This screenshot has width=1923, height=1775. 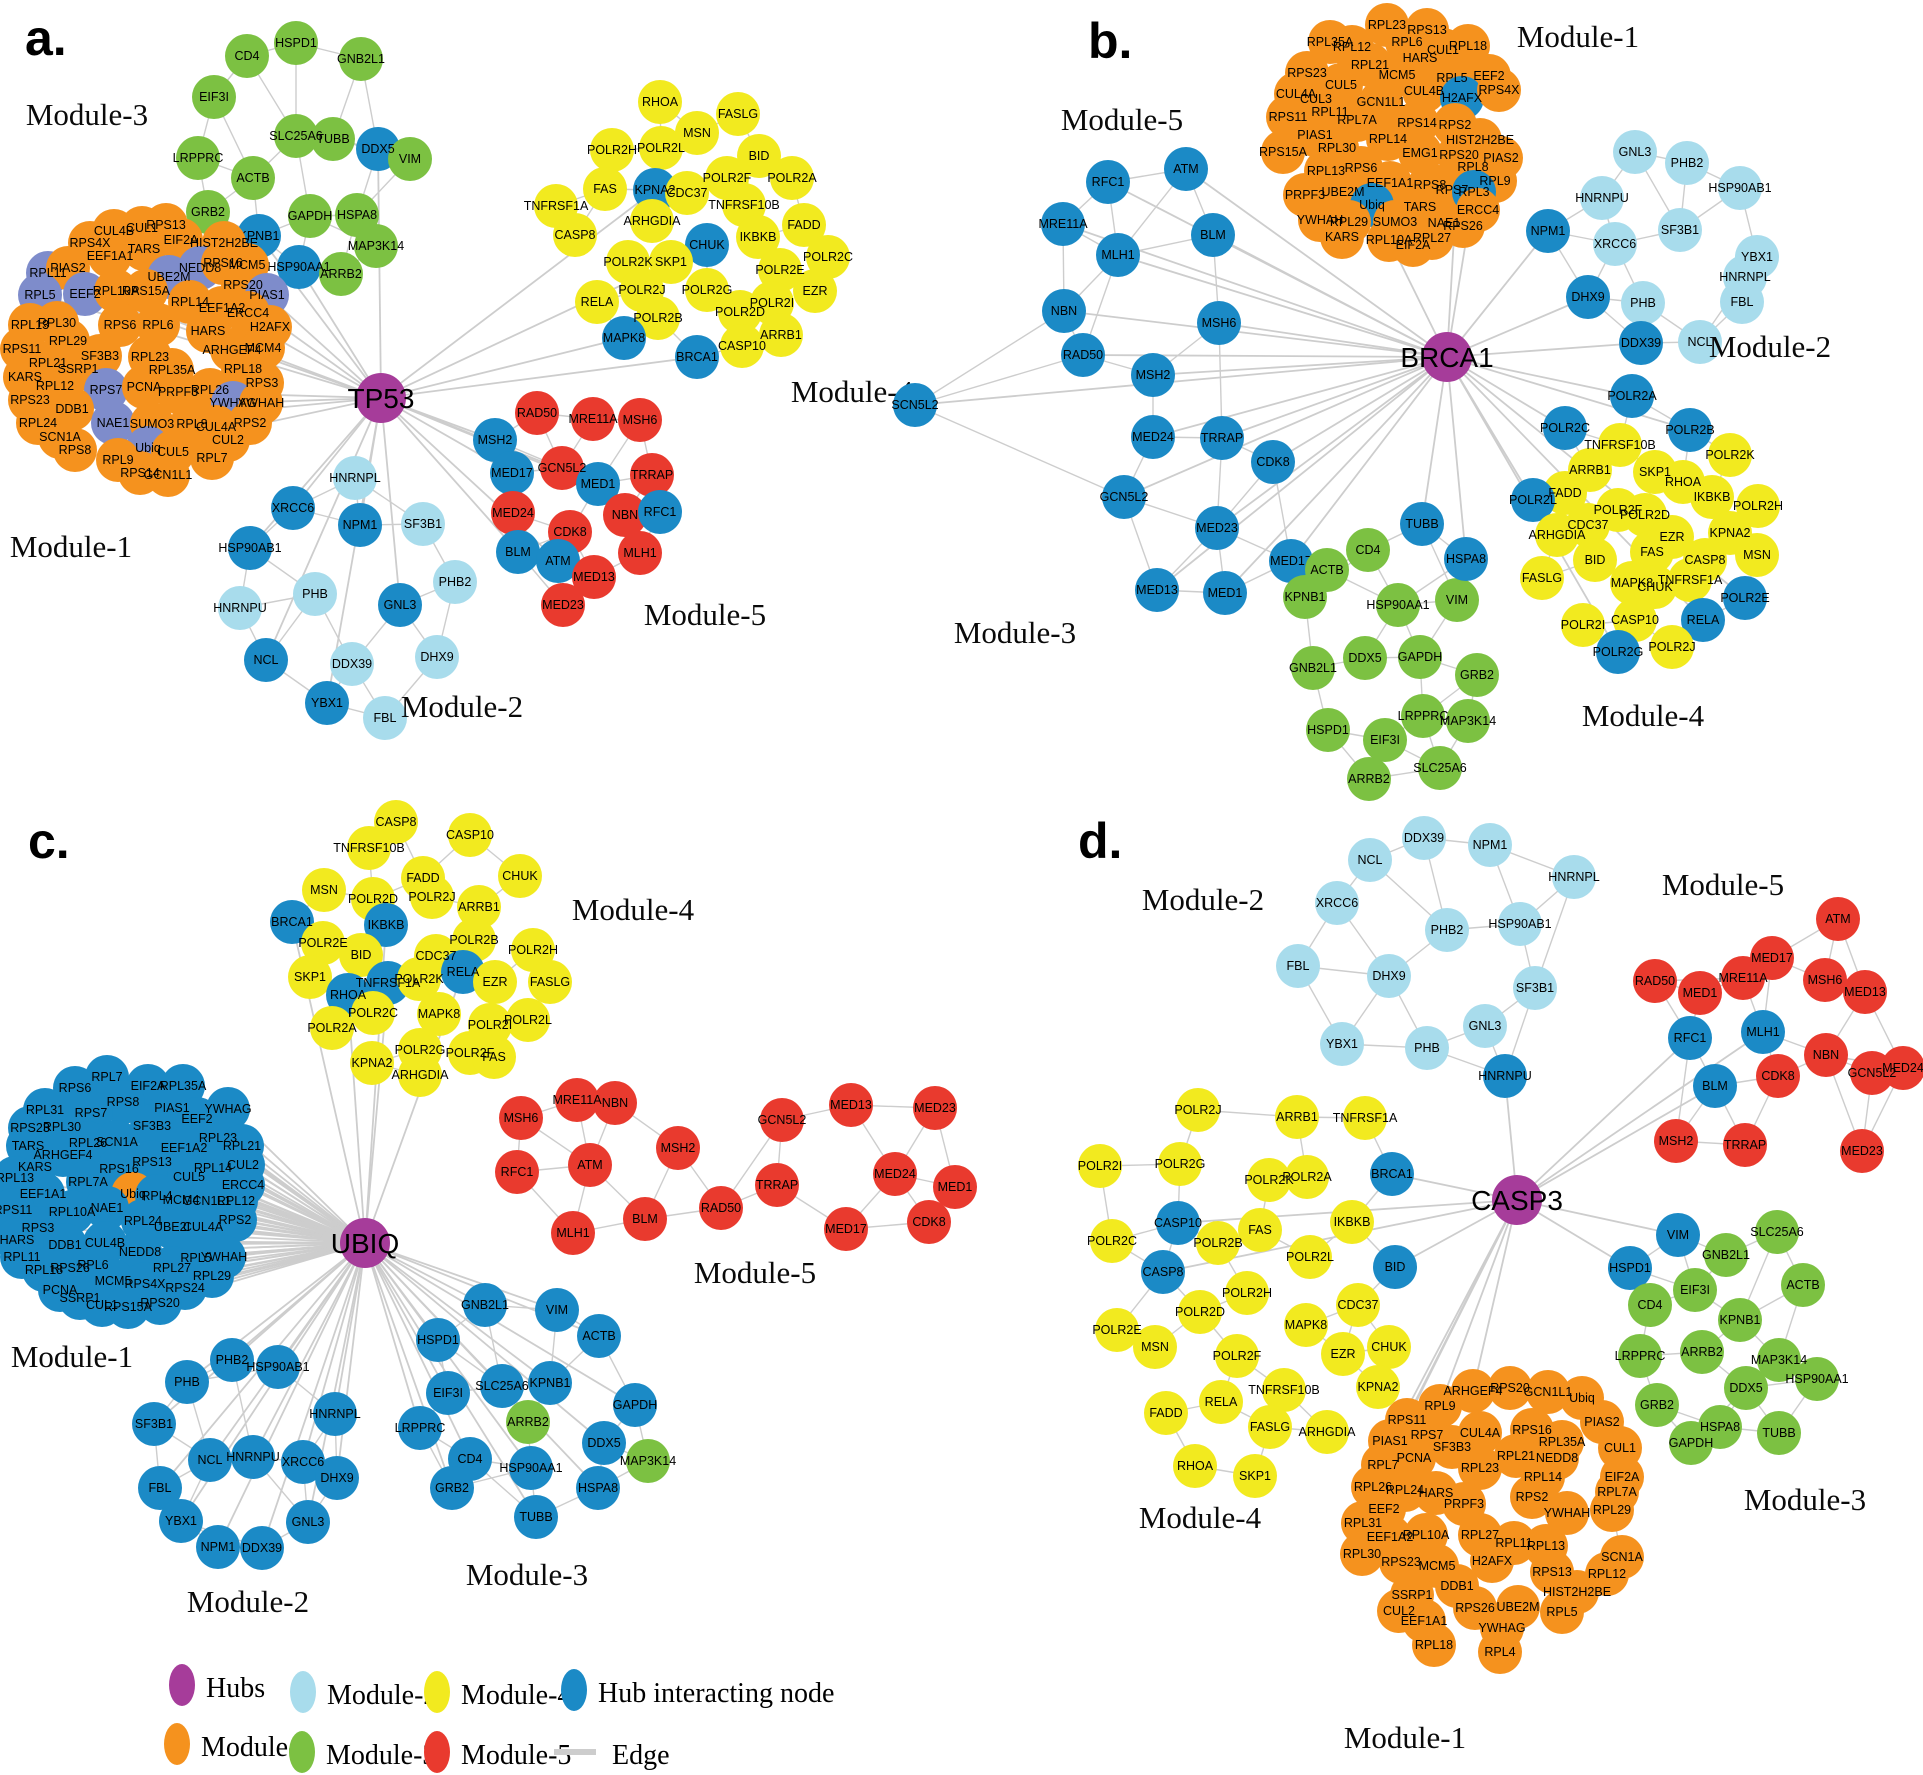 What do you see at coordinates (262, 1548) in the screenshot?
I see `node-ddx39` at bounding box center [262, 1548].